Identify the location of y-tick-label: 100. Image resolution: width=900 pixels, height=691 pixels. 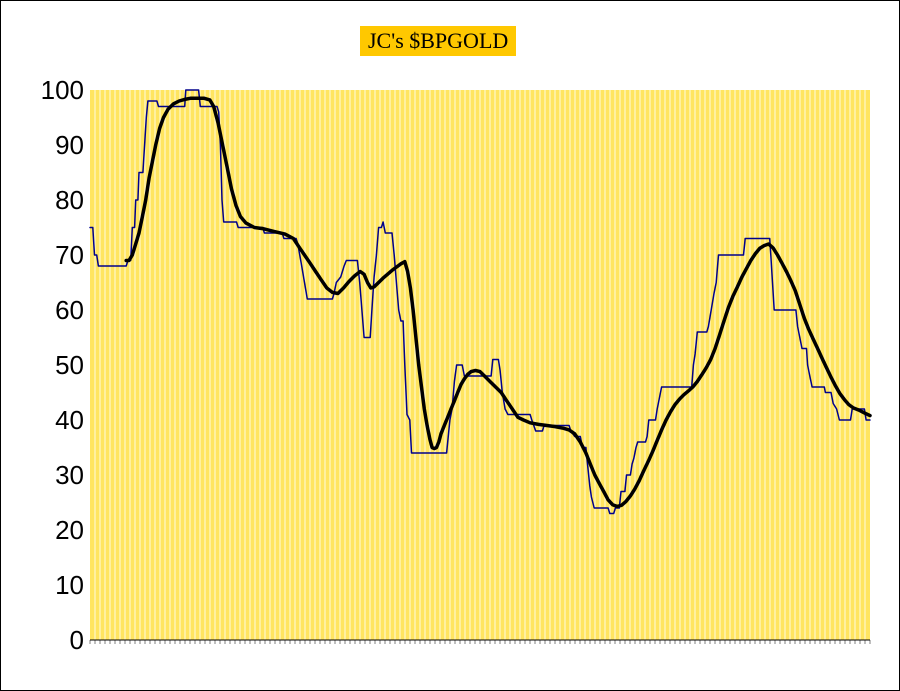
(62, 90).